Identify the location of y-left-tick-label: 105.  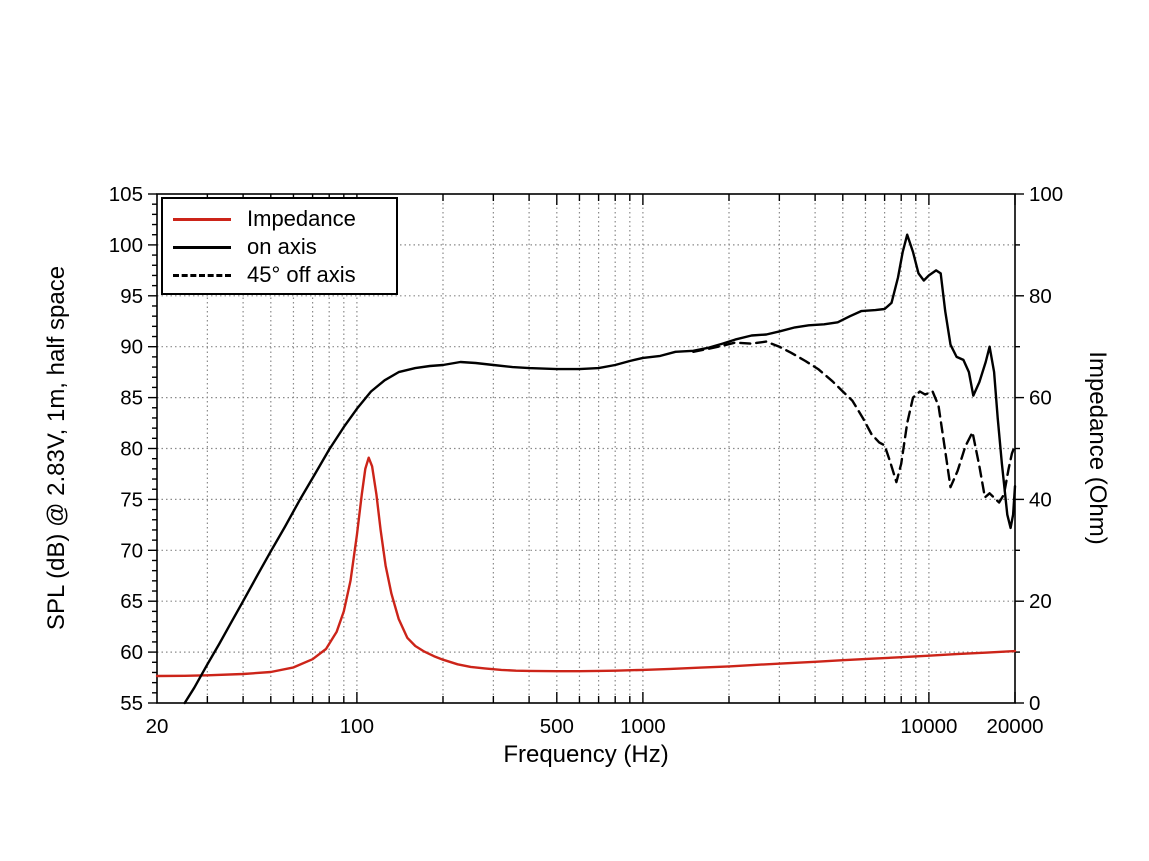
(126, 194).